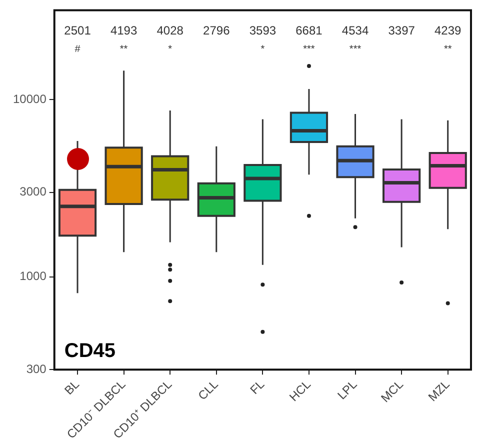 Image resolution: width=477 pixels, height=445 pixels. Describe the element at coordinates (402, 31) in the screenshot. I see `annotation: 3397` at that location.